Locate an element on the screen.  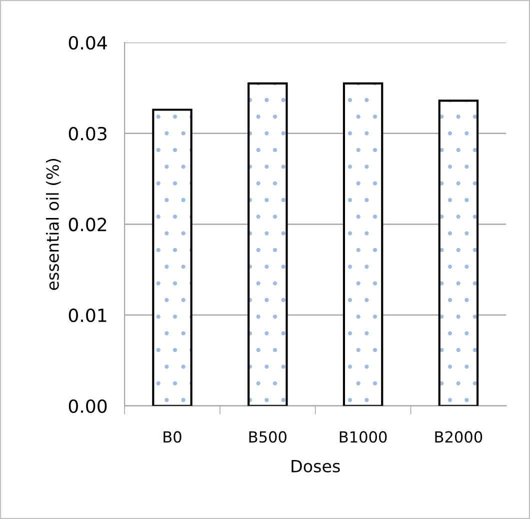
y-axis-title: essential oil (%) is located at coordinates (53, 224).